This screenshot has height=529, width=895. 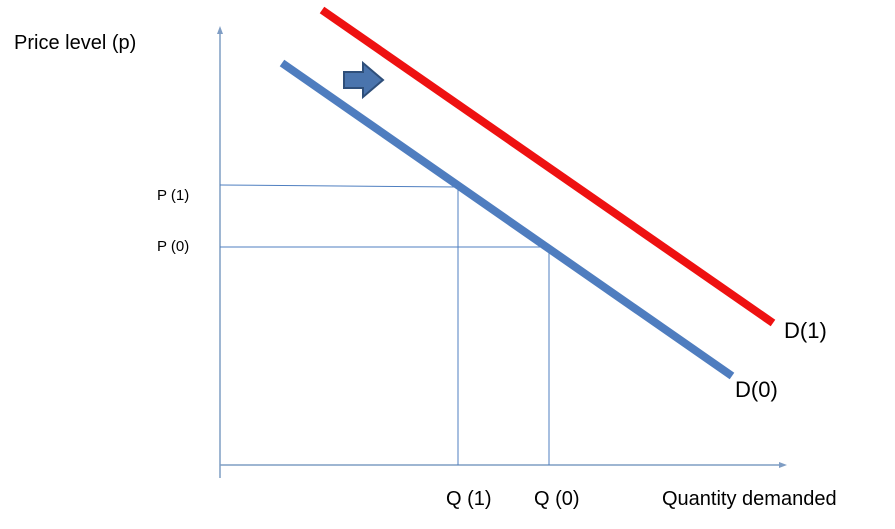 I want to click on p1-line, so click(x=339, y=186).